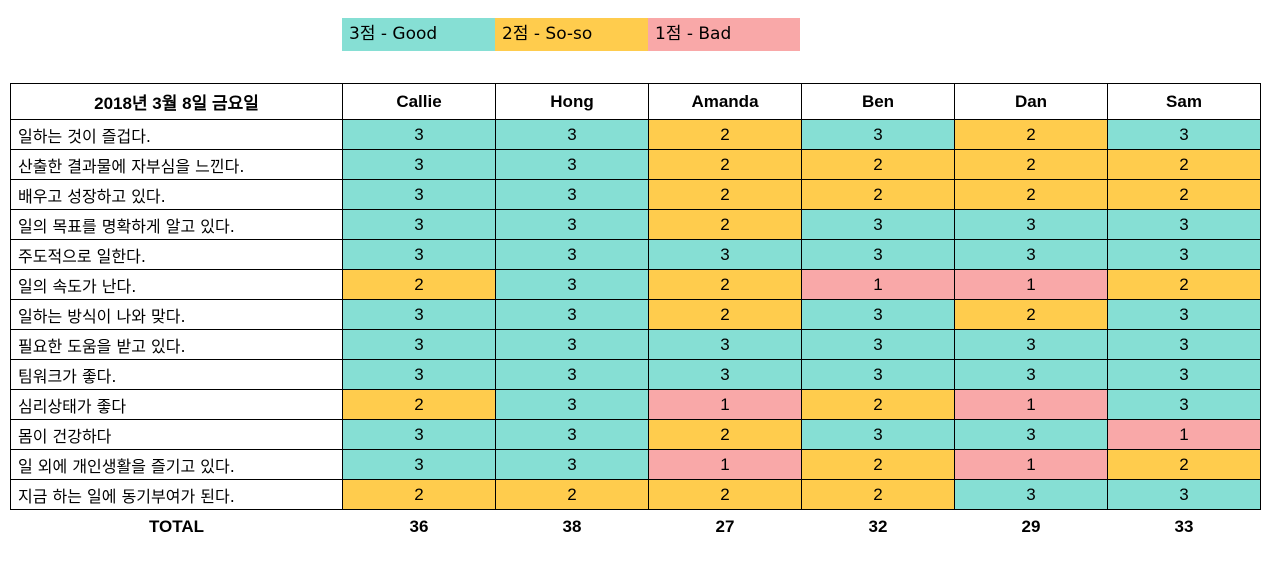 The image size is (1280, 576). Describe the element at coordinates (176, 134) in the screenshot. I see `question-cell: 일하는 것이 즐겁다.` at that location.